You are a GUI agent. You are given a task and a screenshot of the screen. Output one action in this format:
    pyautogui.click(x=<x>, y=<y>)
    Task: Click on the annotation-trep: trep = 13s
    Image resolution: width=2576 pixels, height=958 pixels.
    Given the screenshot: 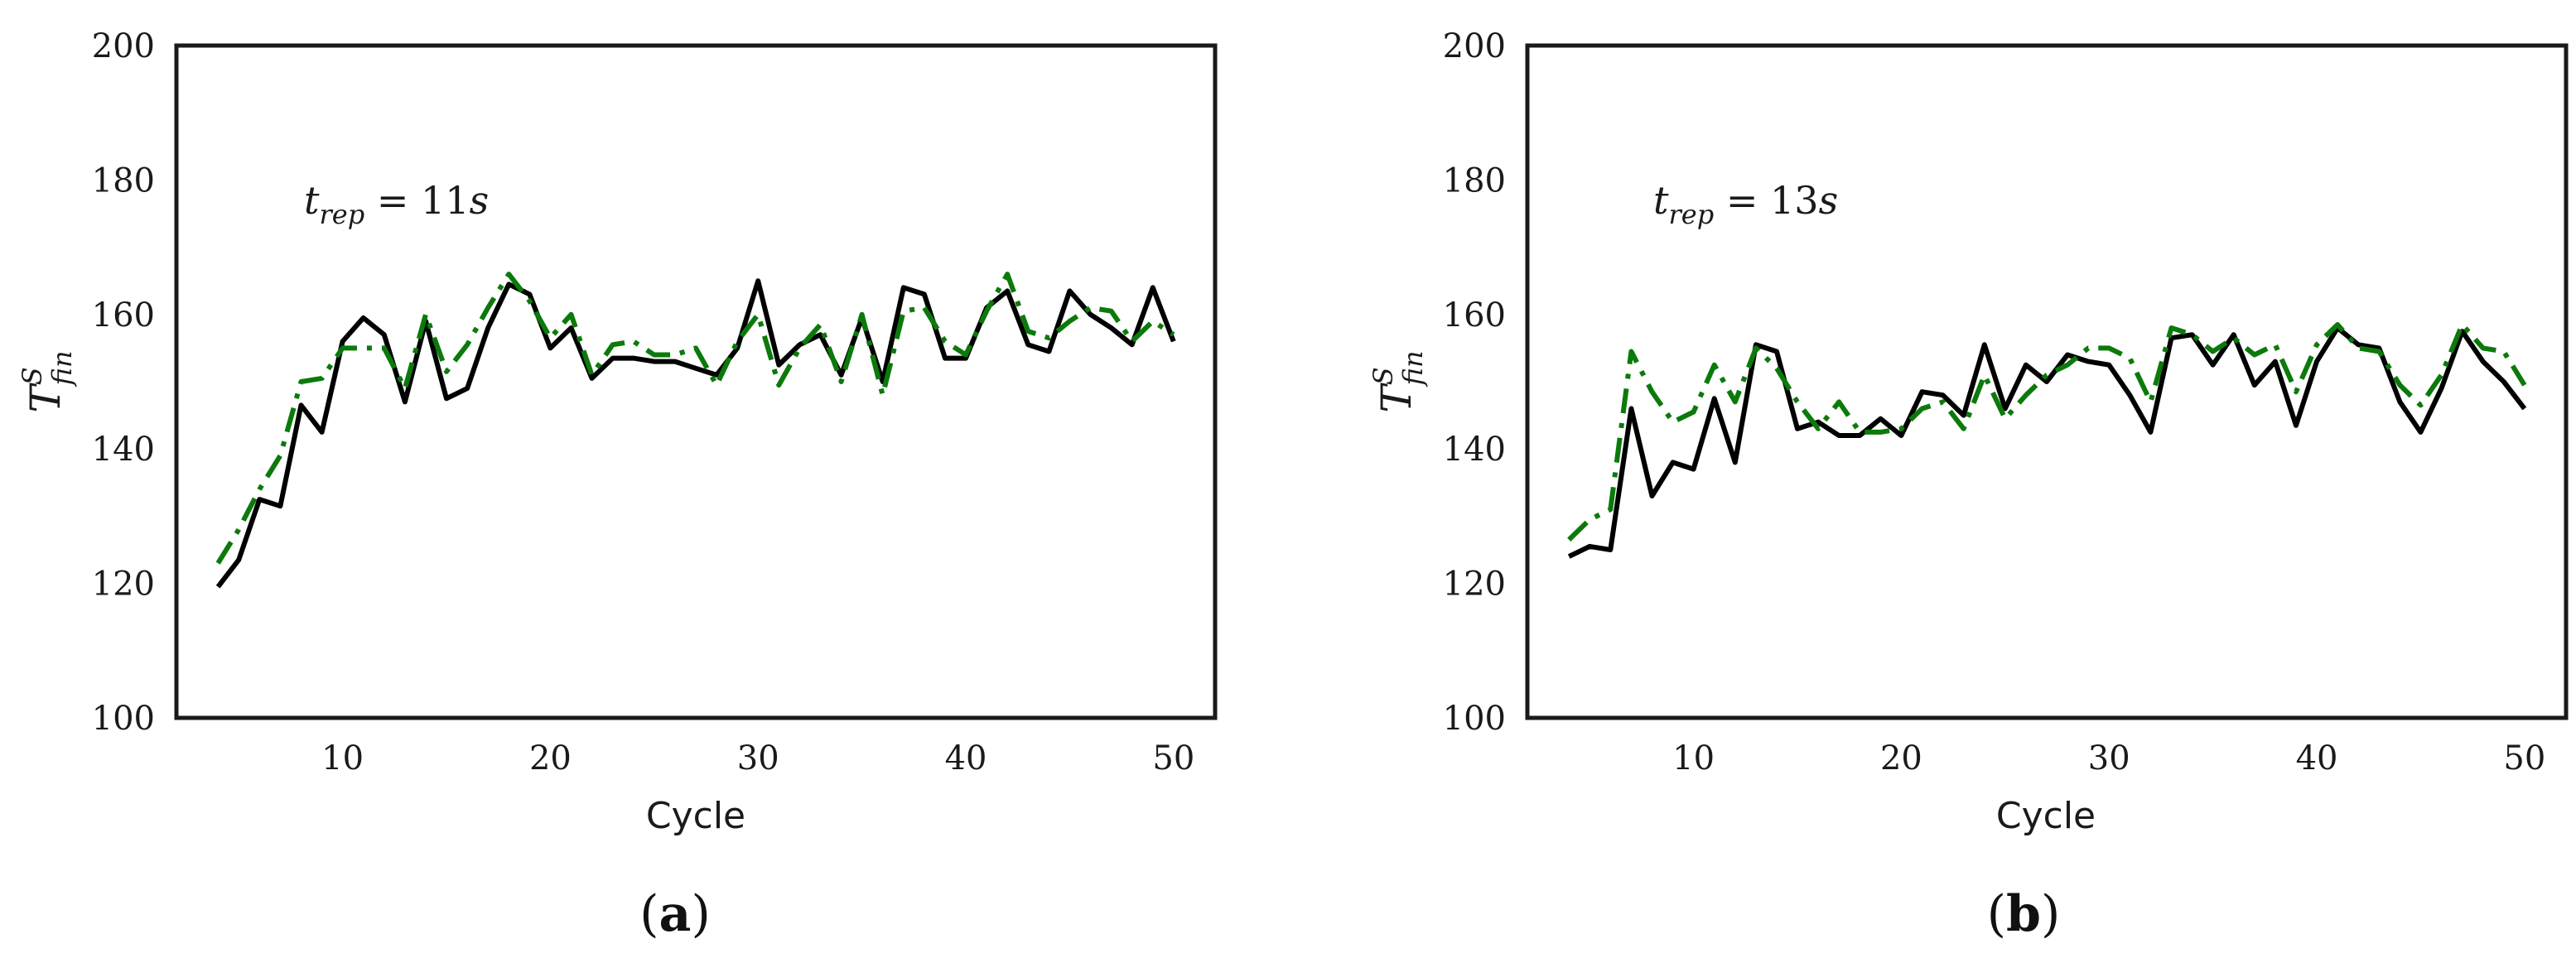 What is the action you would take?
    pyautogui.click(x=1746, y=204)
    